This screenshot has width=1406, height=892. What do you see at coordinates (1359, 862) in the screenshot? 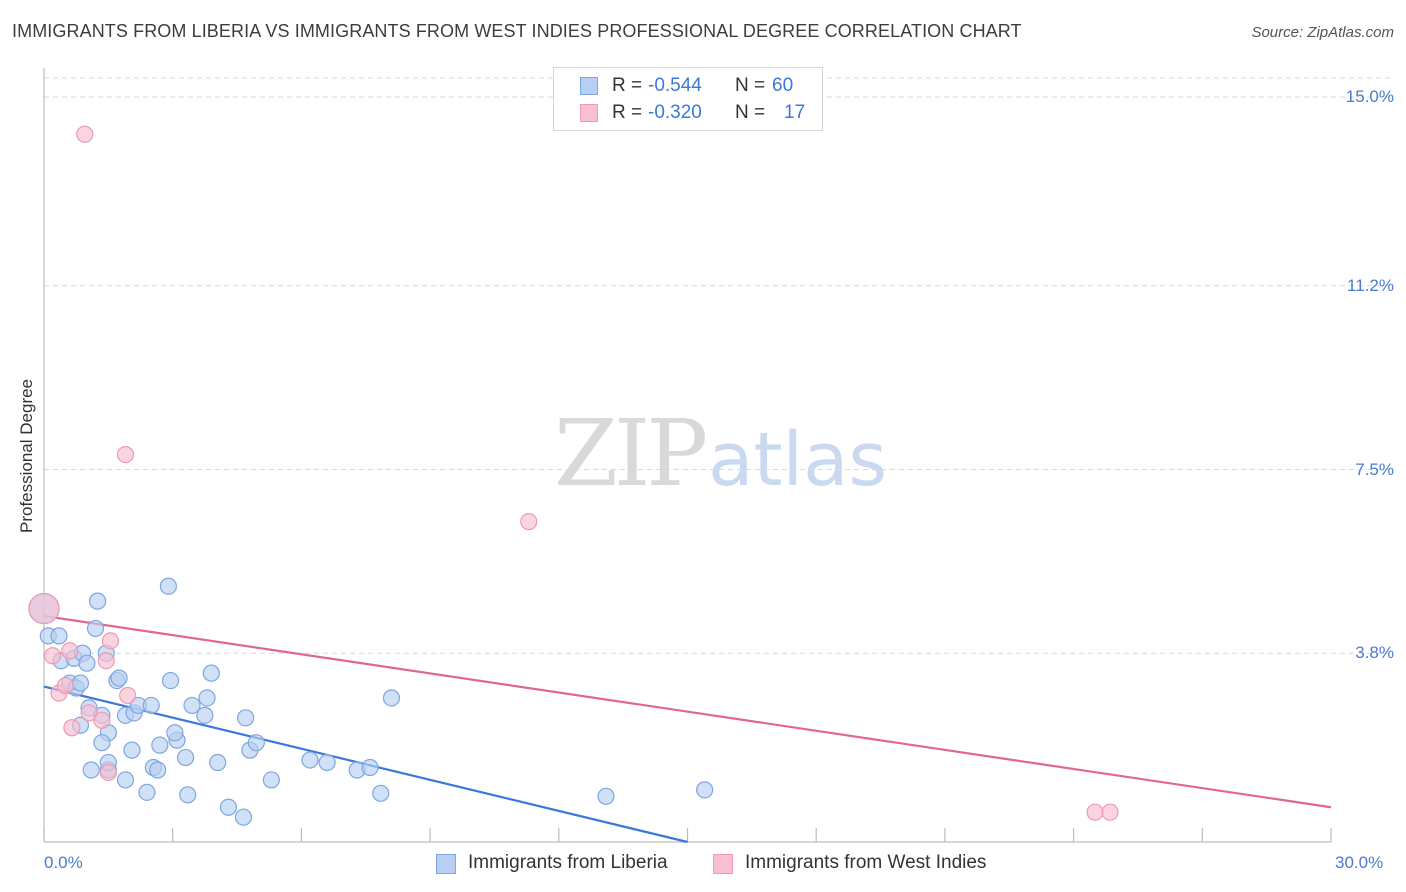
I see `x-tick-label-max: 30.0%` at bounding box center [1359, 862].